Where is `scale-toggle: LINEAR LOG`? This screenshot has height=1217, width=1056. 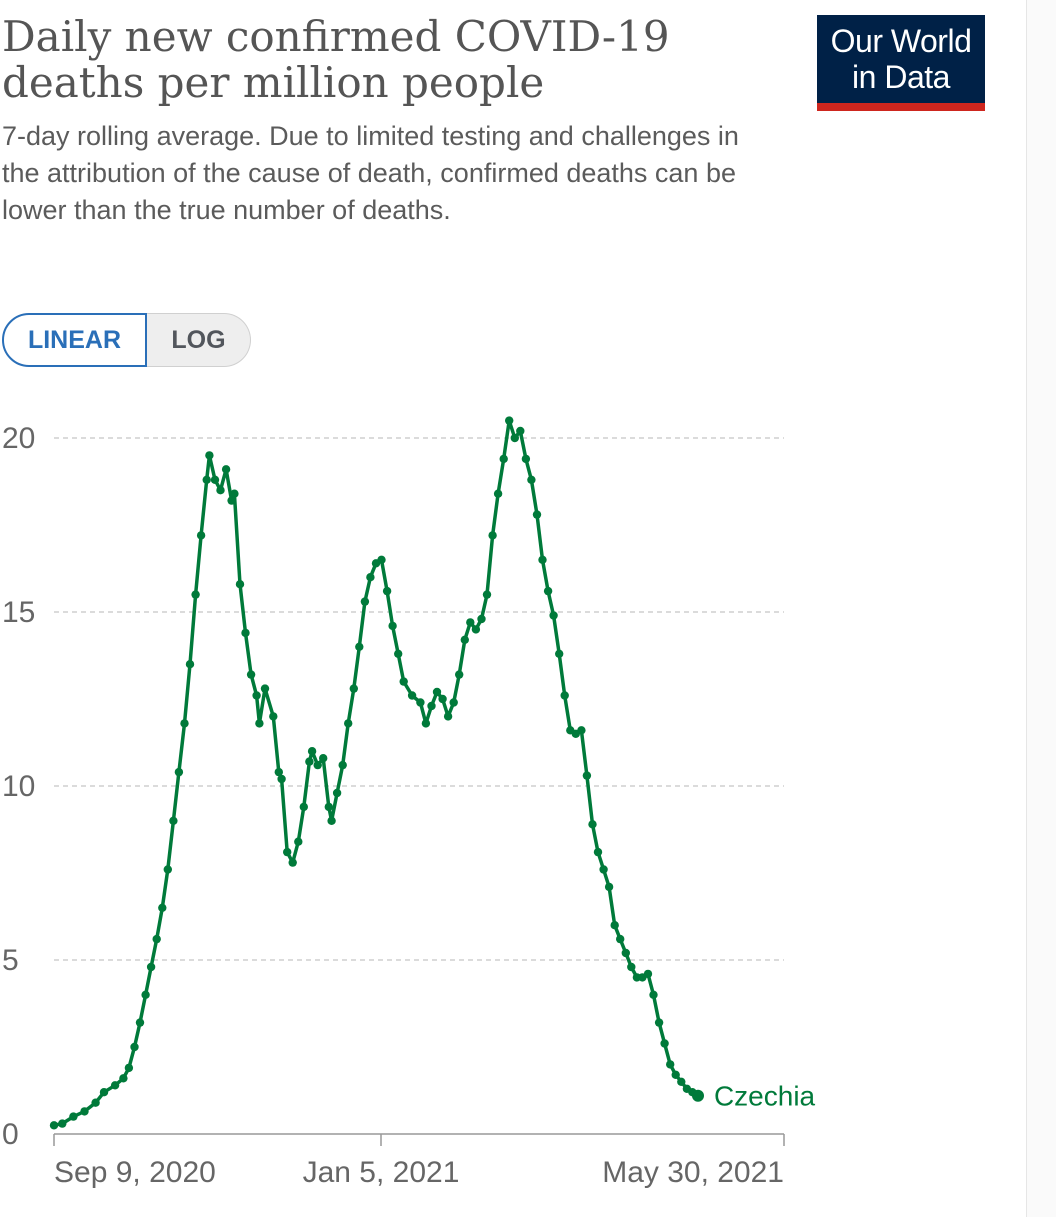
scale-toggle: LINEAR LOG is located at coordinates (126, 340).